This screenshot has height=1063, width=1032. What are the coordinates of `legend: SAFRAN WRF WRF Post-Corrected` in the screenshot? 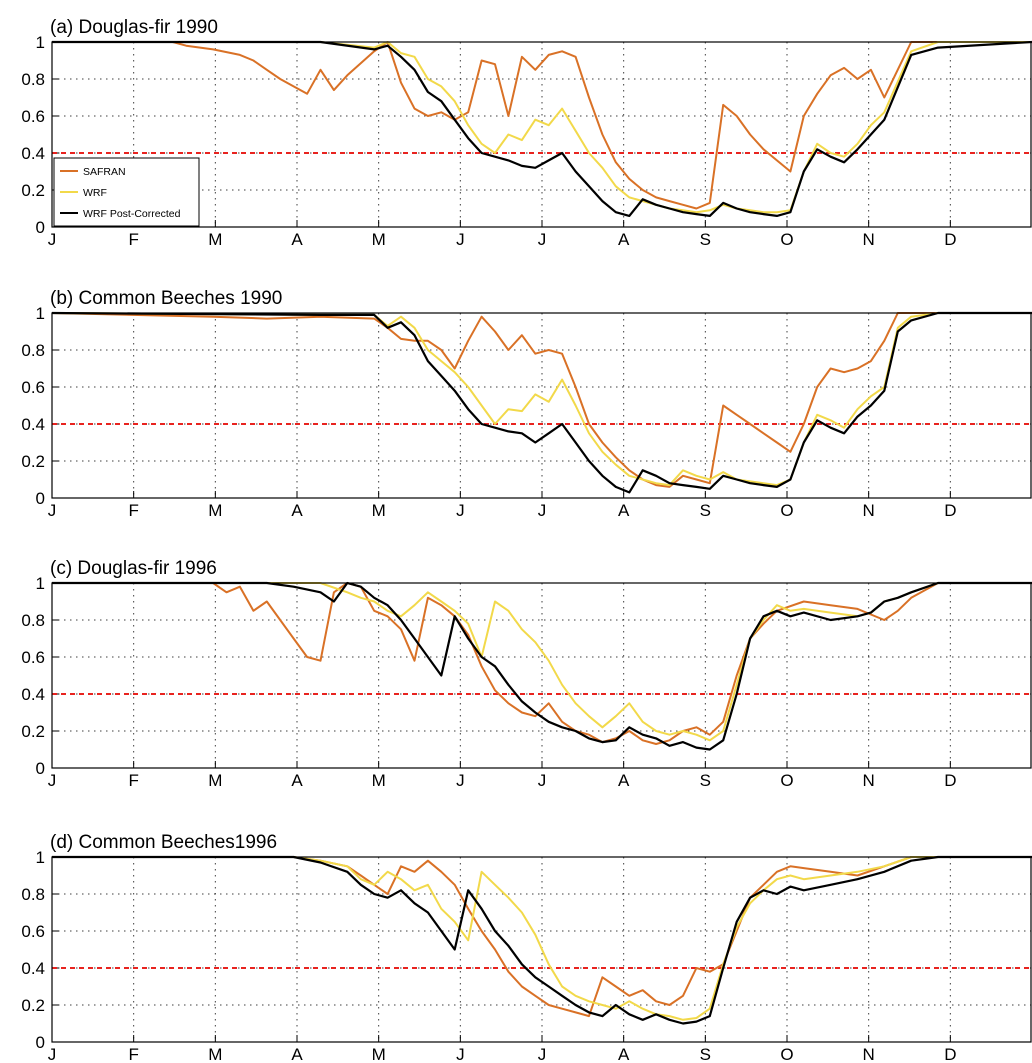 It's located at (126, 192).